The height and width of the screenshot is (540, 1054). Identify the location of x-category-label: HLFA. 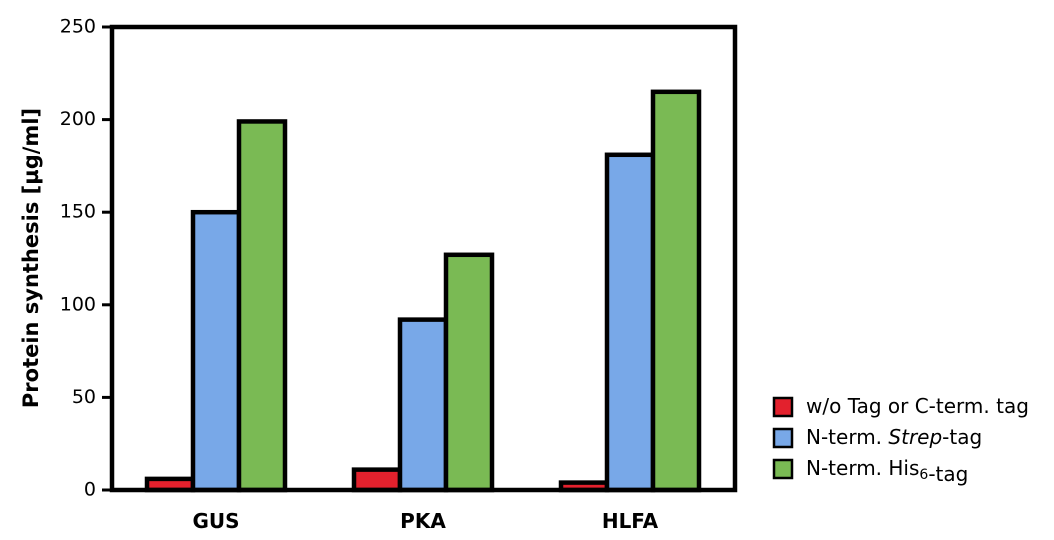
(630, 521).